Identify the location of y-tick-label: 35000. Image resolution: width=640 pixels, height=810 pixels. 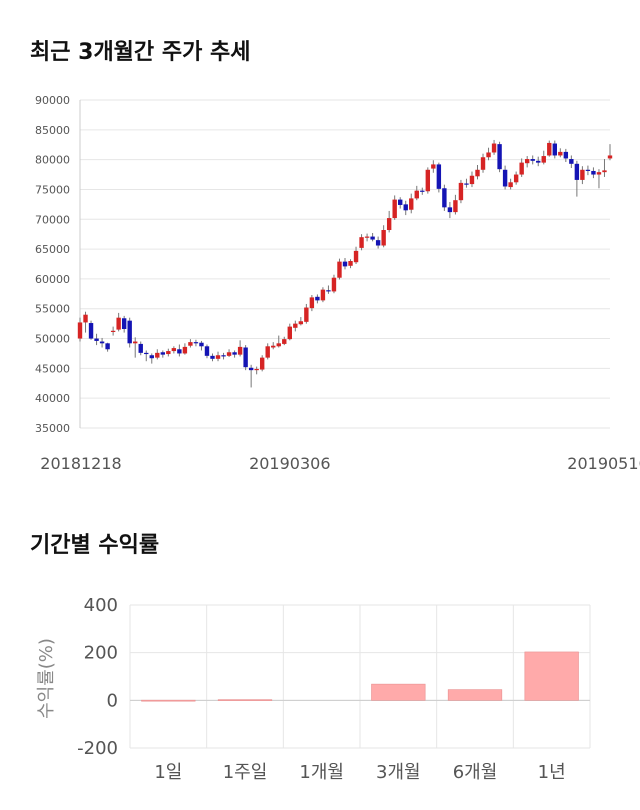
(52, 428).